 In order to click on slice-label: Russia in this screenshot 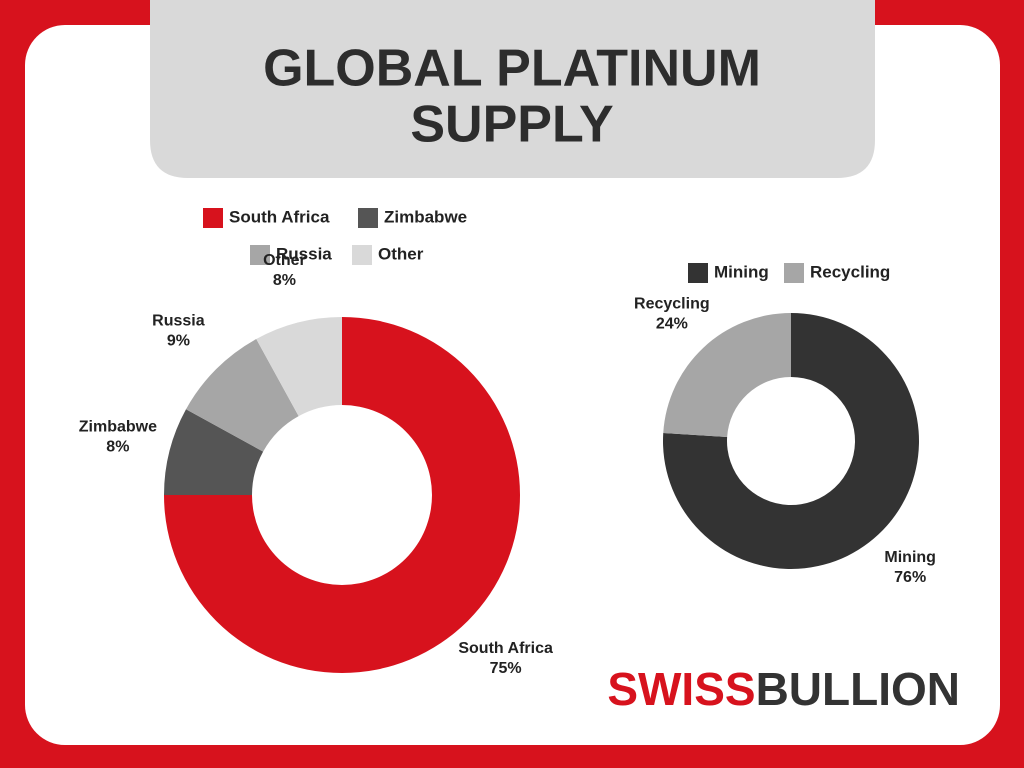, I will do `click(178, 321)`.